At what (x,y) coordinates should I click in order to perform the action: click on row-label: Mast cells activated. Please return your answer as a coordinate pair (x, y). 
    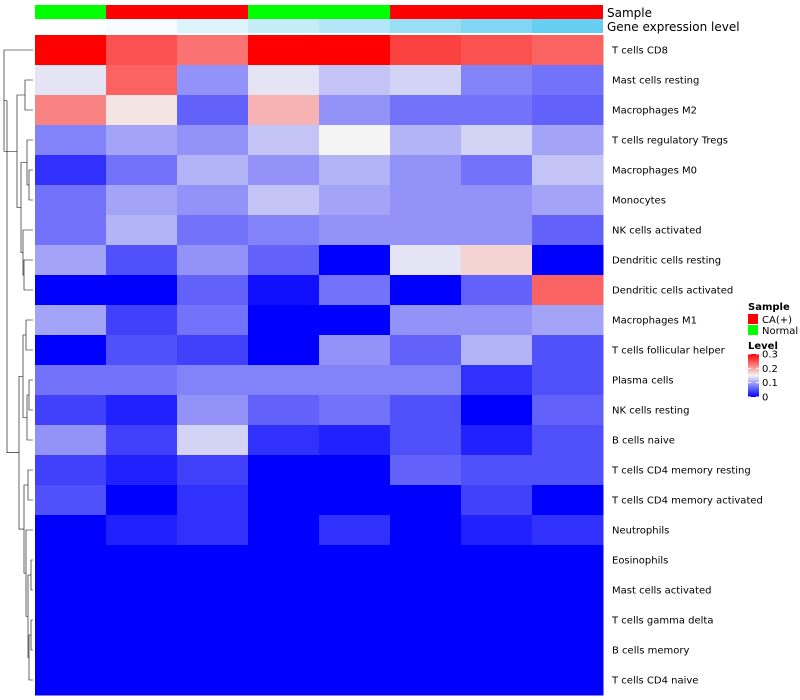
    Looking at the image, I should click on (661, 591).